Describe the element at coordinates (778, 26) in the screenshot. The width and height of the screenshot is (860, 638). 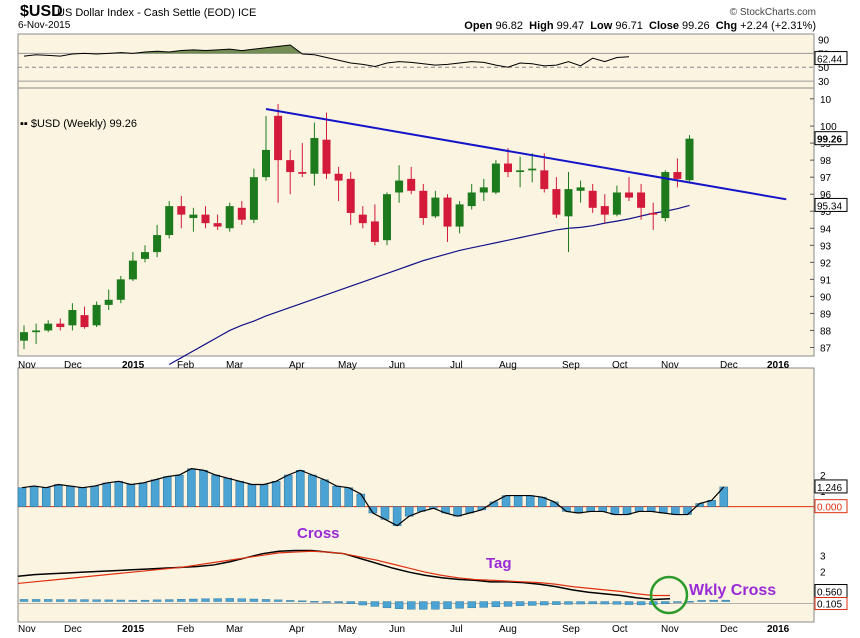
I see `chg-value: +2.24 (+2.31%)` at that location.